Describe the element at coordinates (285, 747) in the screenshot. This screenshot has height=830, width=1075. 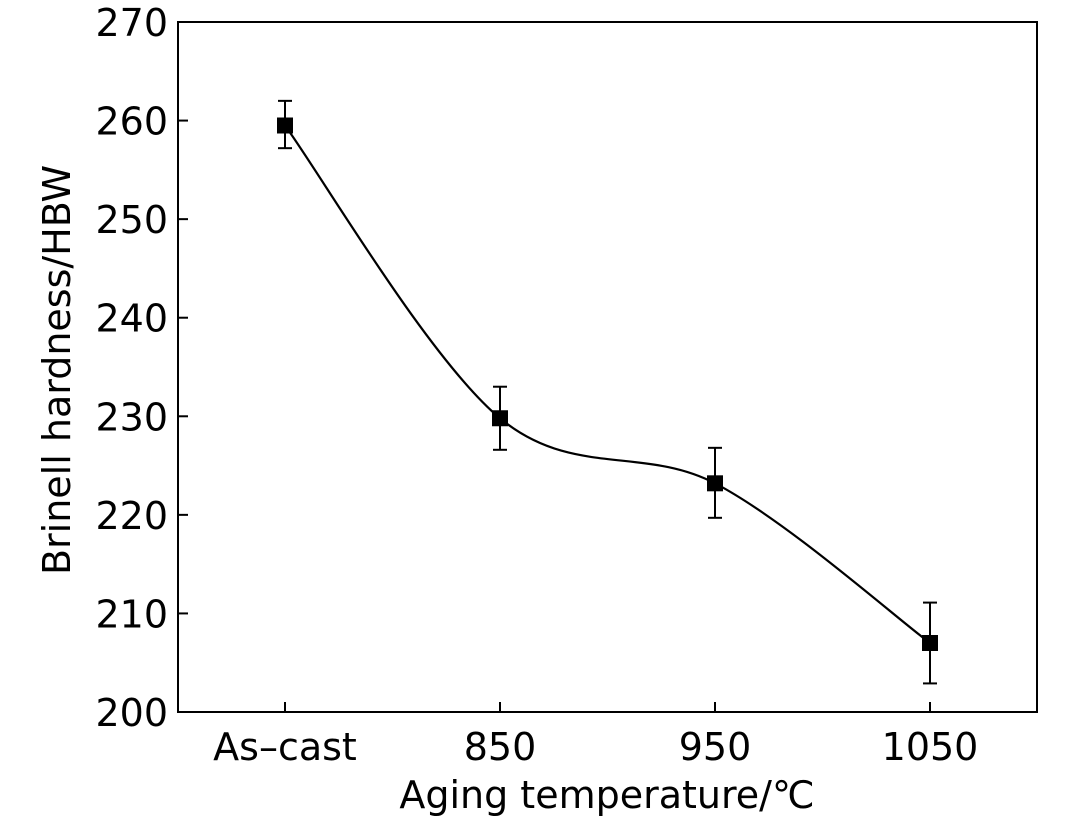
I see `x-tick-label-0: As–cast` at that location.